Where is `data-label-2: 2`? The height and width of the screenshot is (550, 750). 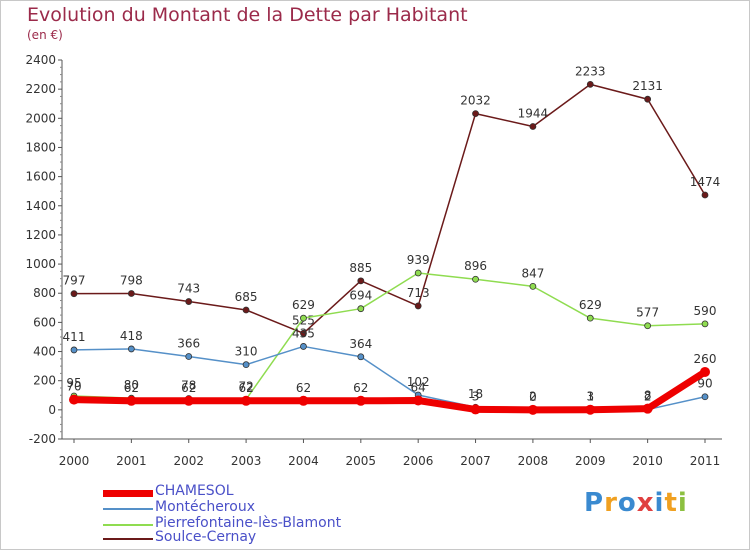
data-label-2: 2 is located at coordinates (533, 397).